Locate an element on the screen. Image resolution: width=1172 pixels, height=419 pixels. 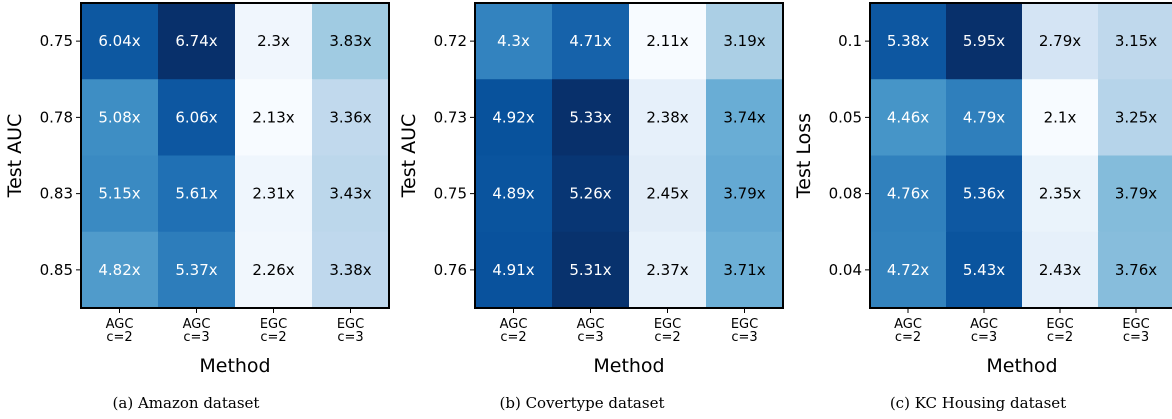
y-tick-label: 0.05 is located at coordinates (845, 117).